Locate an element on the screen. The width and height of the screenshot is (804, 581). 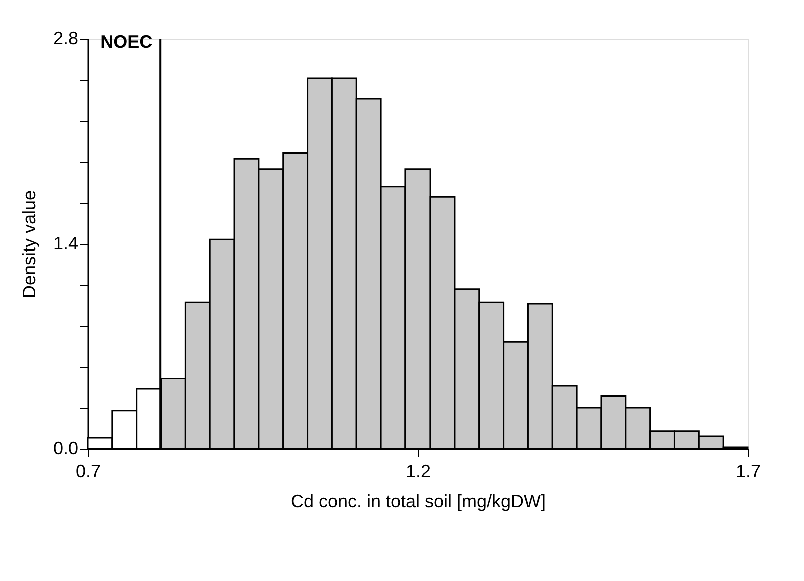
x-tick-label: 1.2 is located at coordinates (419, 472).